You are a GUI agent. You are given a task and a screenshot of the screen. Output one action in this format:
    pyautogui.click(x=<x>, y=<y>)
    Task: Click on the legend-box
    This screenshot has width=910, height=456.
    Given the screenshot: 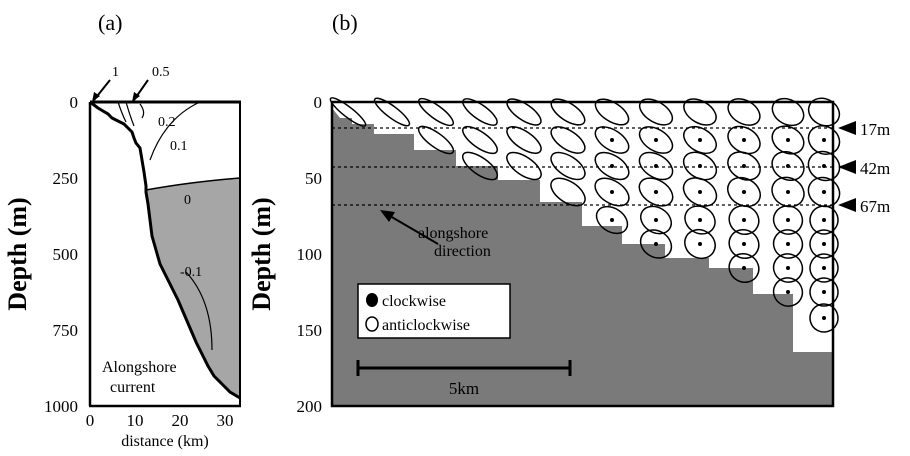 What is the action you would take?
    pyautogui.click(x=434, y=311)
    